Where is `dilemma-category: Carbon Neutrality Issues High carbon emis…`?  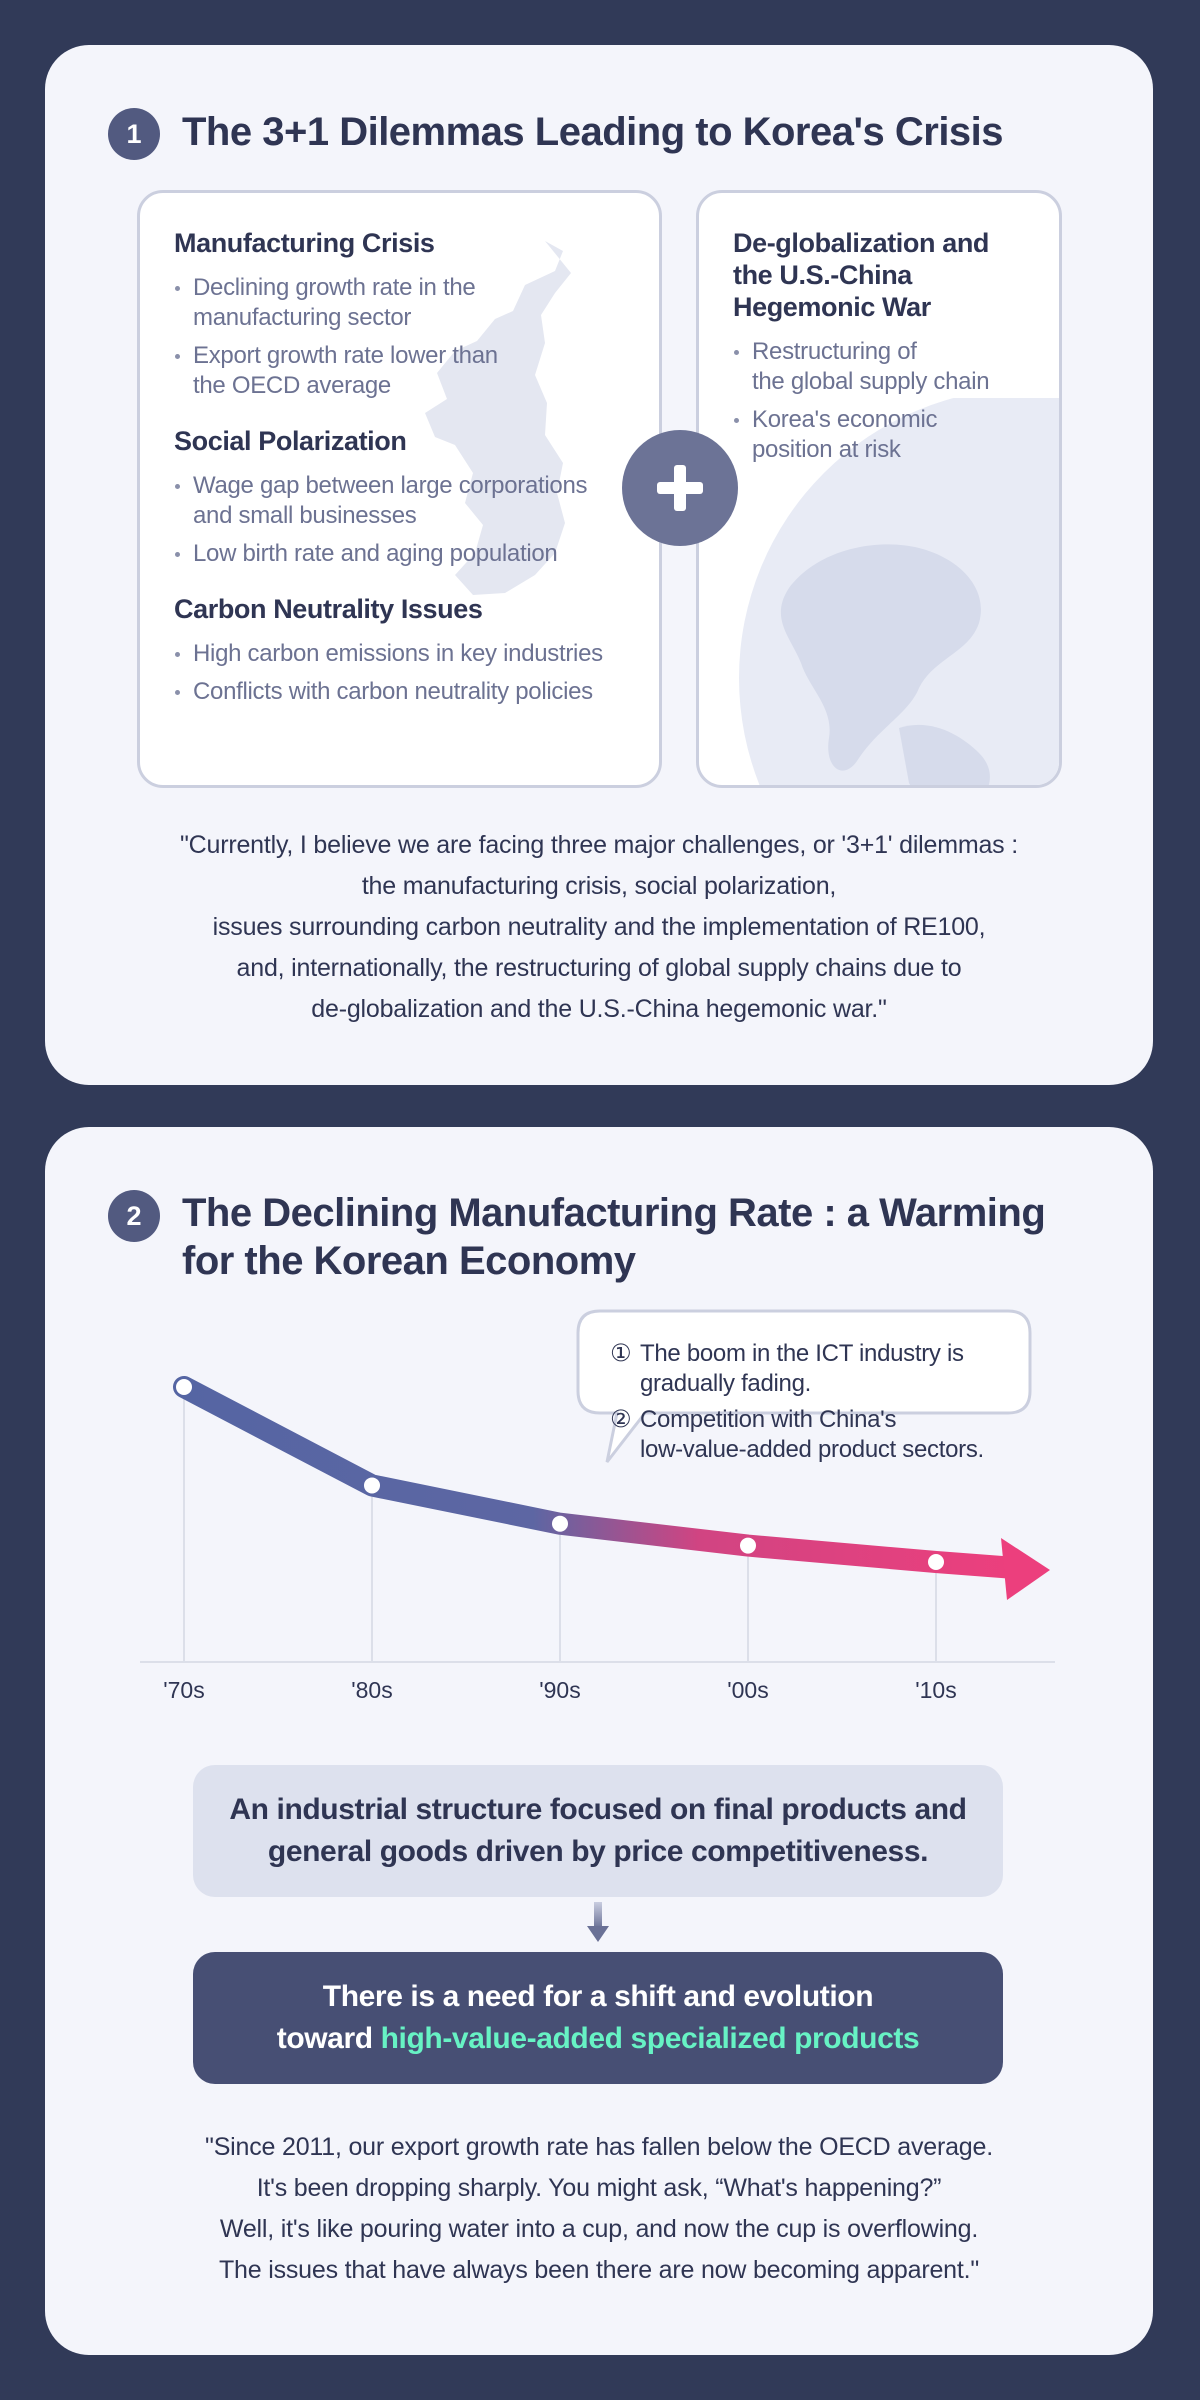
dilemma-category: Carbon Neutrality Issues High carbon emis… is located at coordinates (406, 650).